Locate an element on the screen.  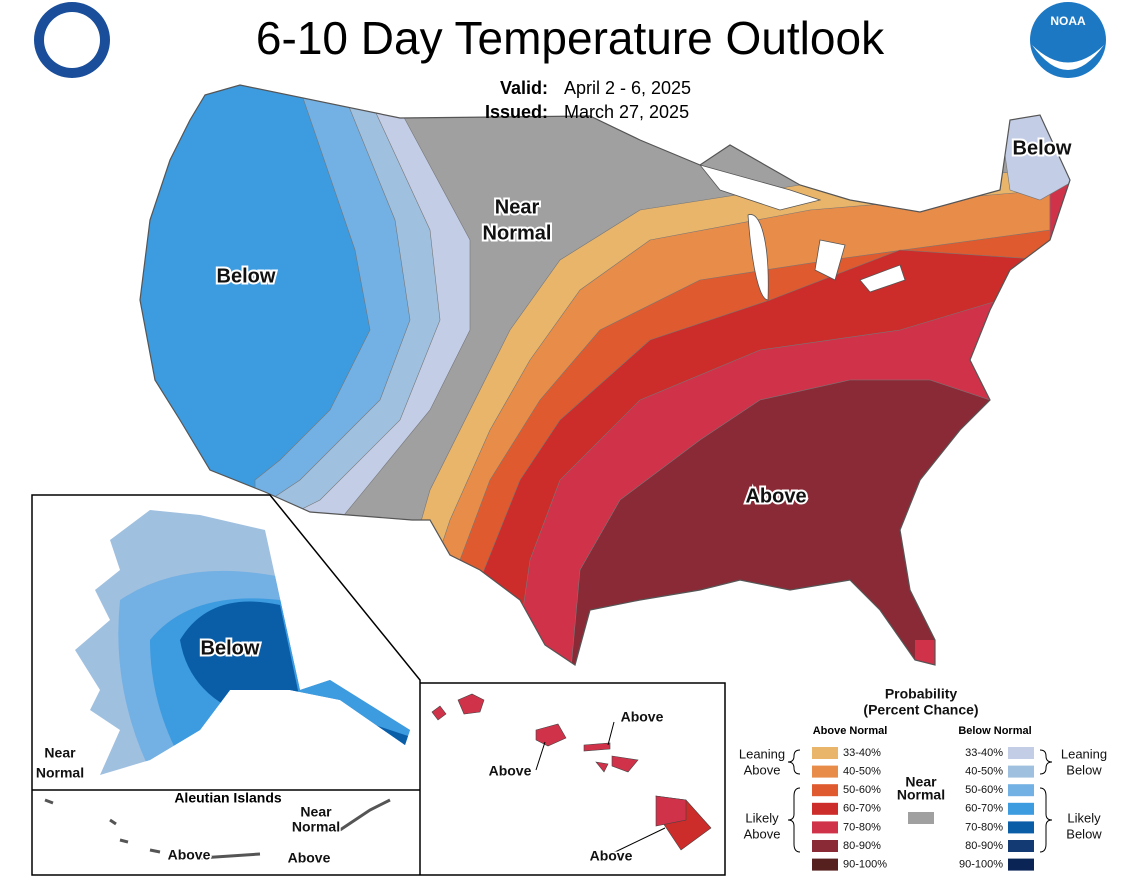
legend-near-normal: Normal is located at coordinates (921, 795).